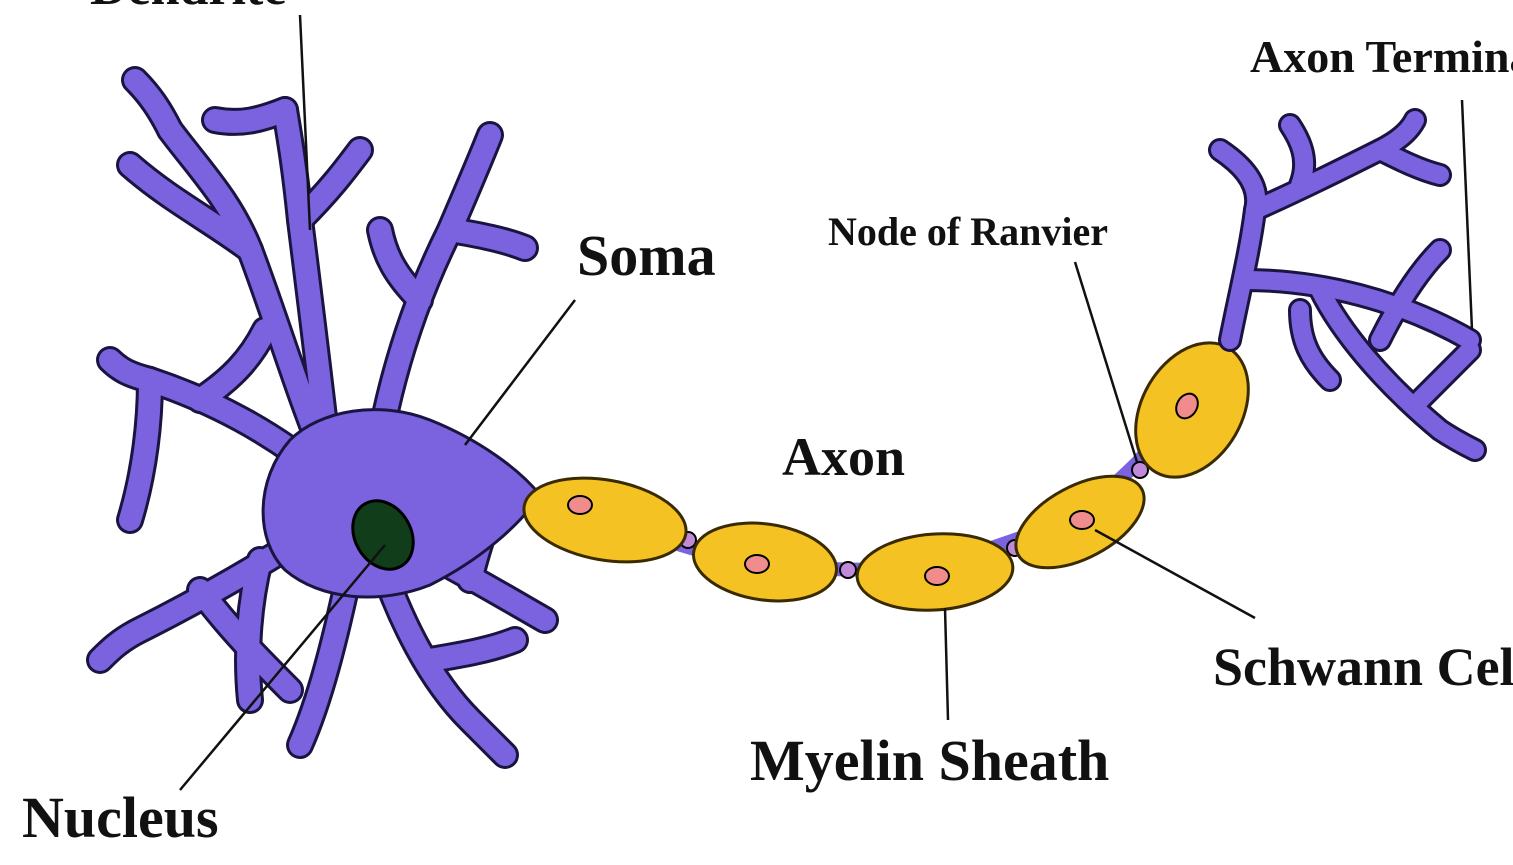  What do you see at coordinates (282, 667) in the screenshot?
I see `leader-line-nucleus` at bounding box center [282, 667].